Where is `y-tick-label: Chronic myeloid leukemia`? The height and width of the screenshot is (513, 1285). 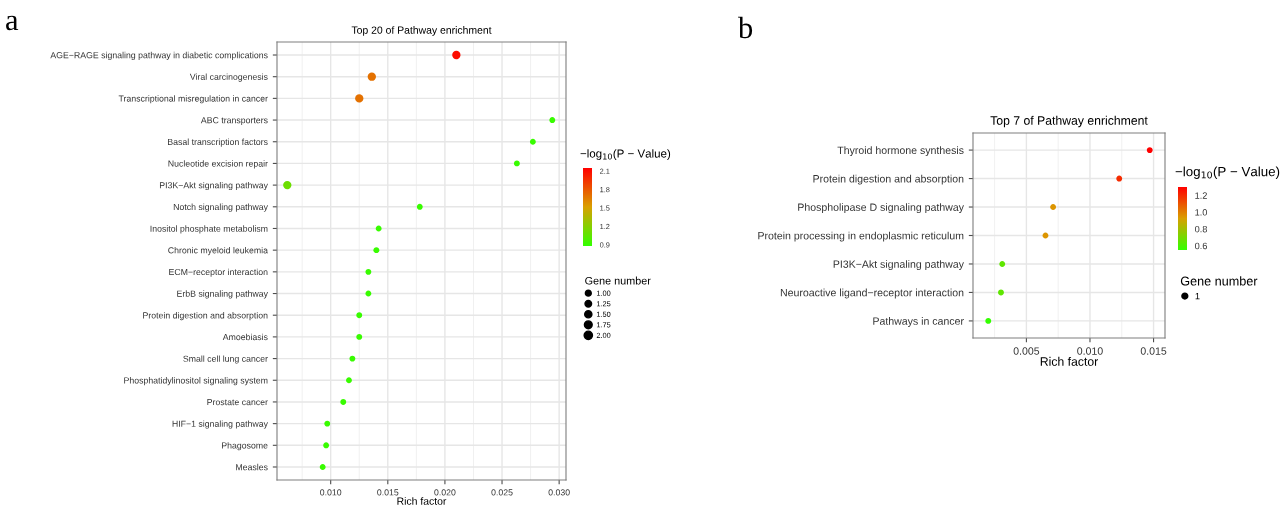 y-tick-label: Chronic myeloid leukemia is located at coordinates (218, 251).